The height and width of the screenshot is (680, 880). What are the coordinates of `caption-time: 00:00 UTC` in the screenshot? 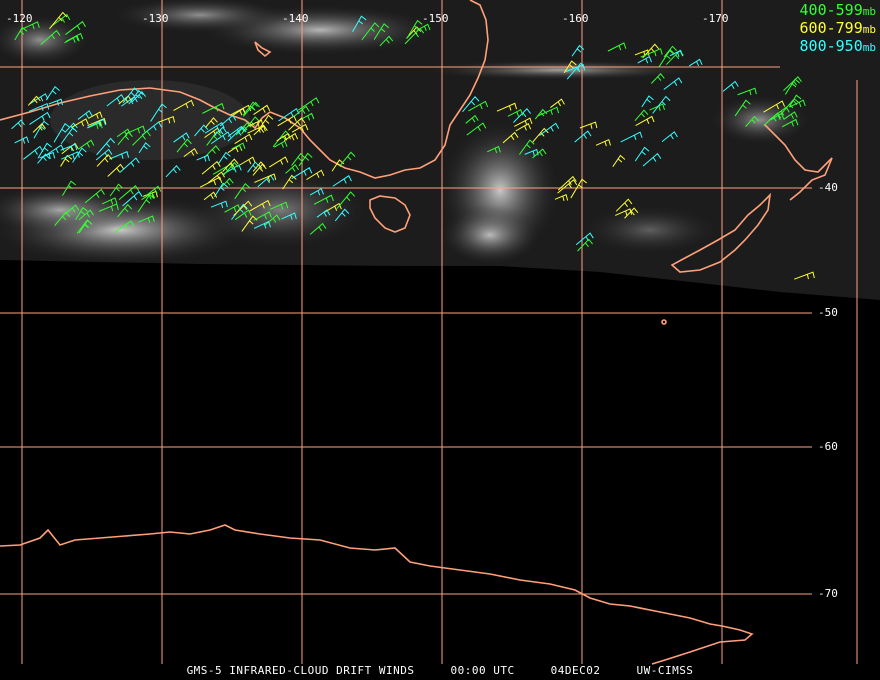 It's located at (482, 670).